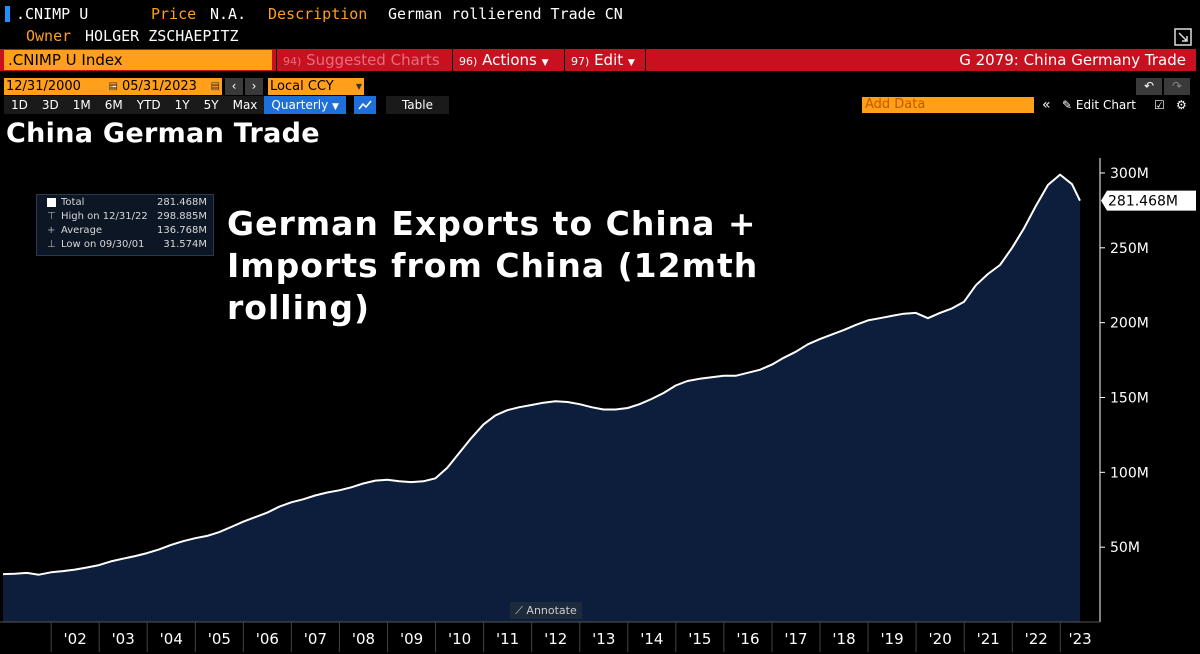  I want to click on x-tick-label: '17, so click(795, 639).